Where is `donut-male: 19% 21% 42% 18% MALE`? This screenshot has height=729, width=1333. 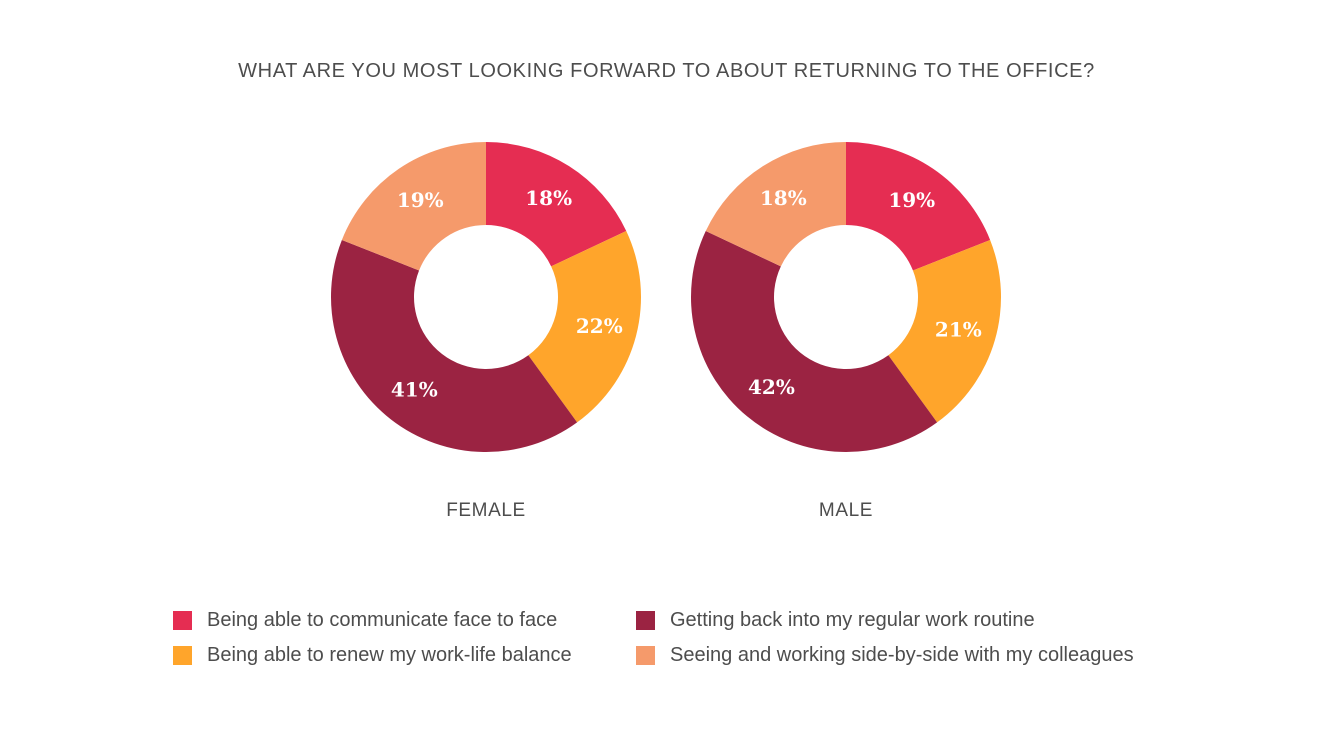 donut-male: 19% 21% 42% 18% MALE is located at coordinates (846, 331).